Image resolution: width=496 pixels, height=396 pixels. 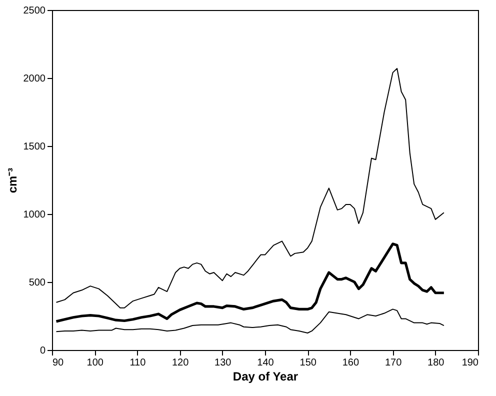 What do you see at coordinates (470, 363) in the screenshot?
I see `x-tick-label: 190` at bounding box center [470, 363].